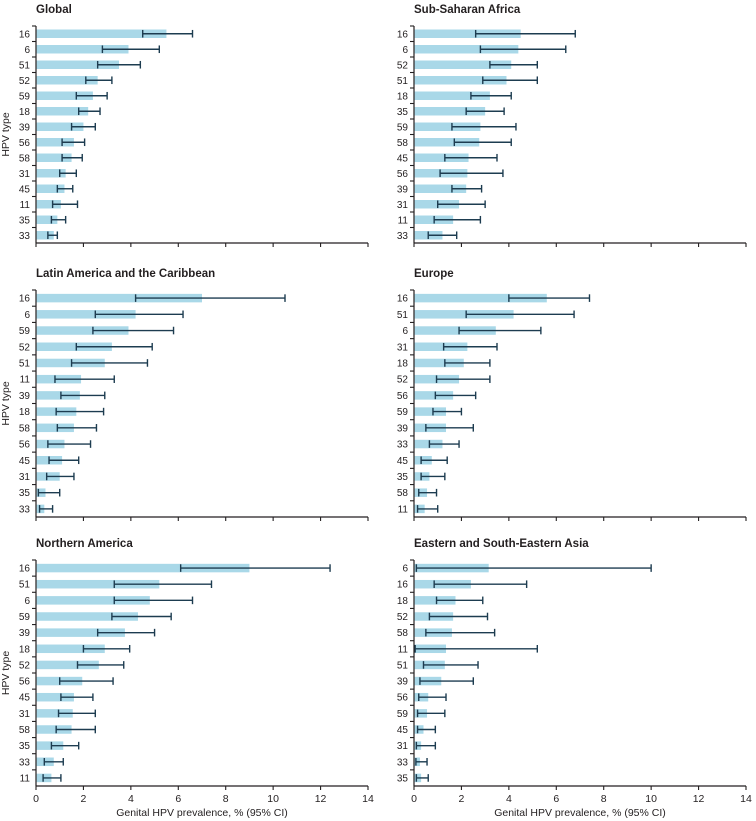  What do you see at coordinates (54, 10) in the screenshot?
I see `chart-title: Global` at bounding box center [54, 10].